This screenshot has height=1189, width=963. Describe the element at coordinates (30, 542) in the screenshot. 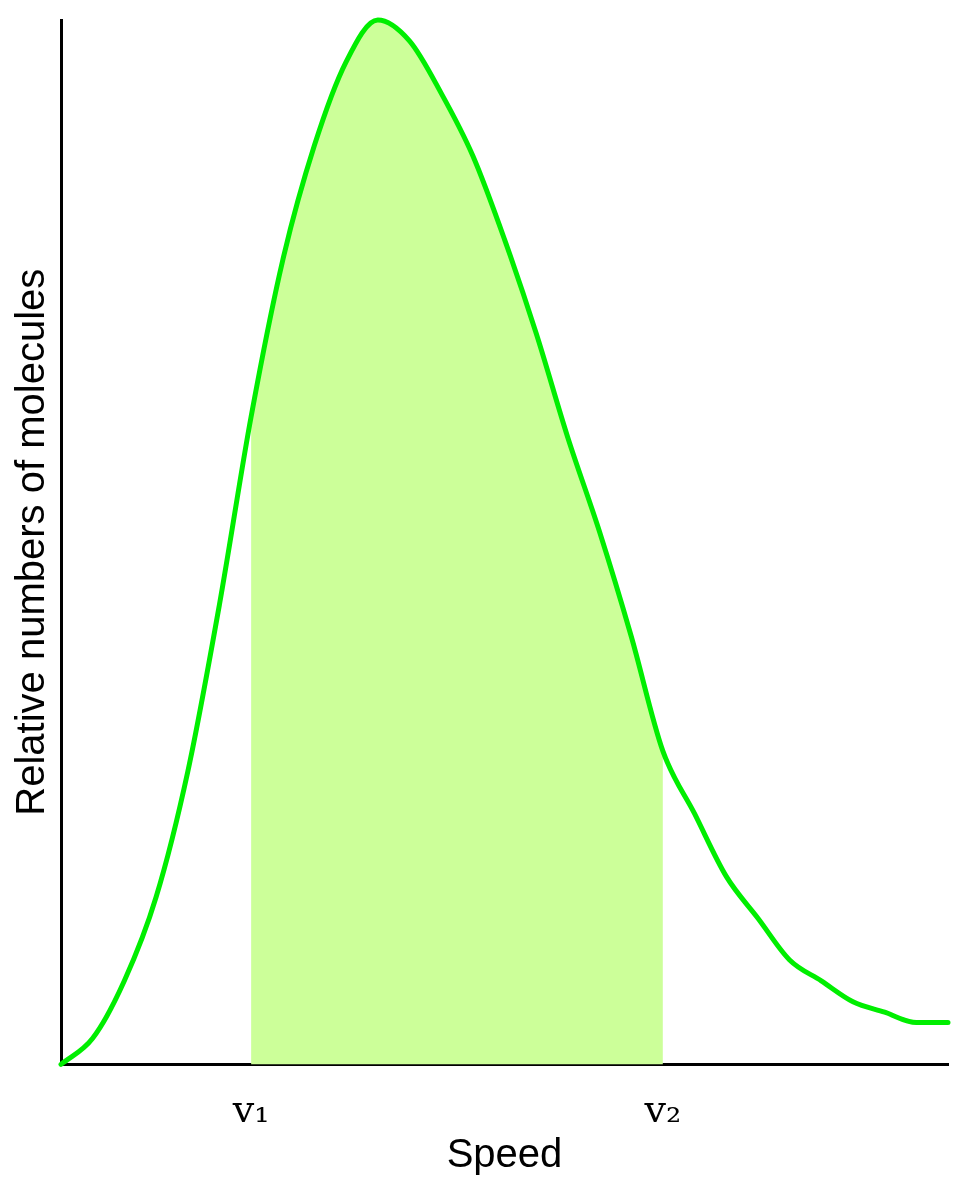

I see `y-axis-title: Relative numbers of molecules` at that location.